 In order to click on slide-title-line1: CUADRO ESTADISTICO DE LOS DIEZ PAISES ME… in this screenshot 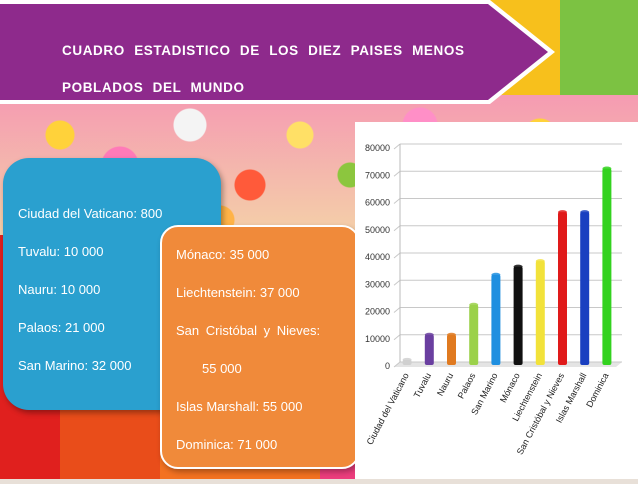, I will do `click(263, 50)`.